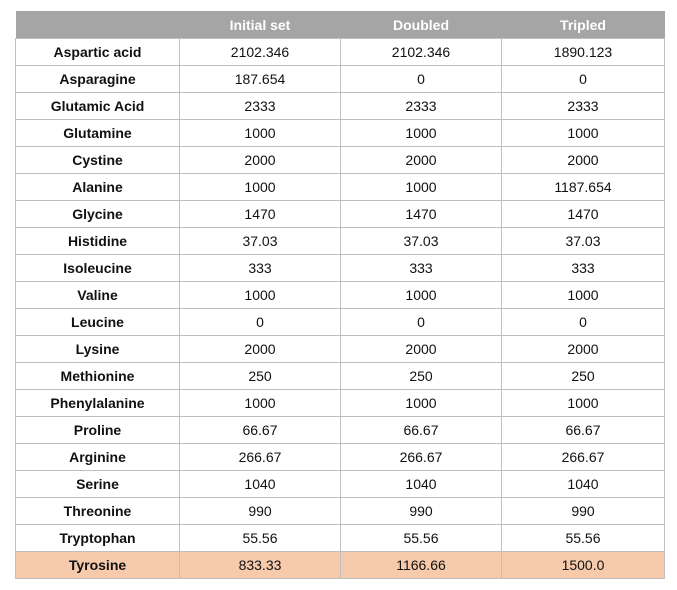  What do you see at coordinates (583, 268) in the screenshot?
I see `tripled-cell: 333` at bounding box center [583, 268].